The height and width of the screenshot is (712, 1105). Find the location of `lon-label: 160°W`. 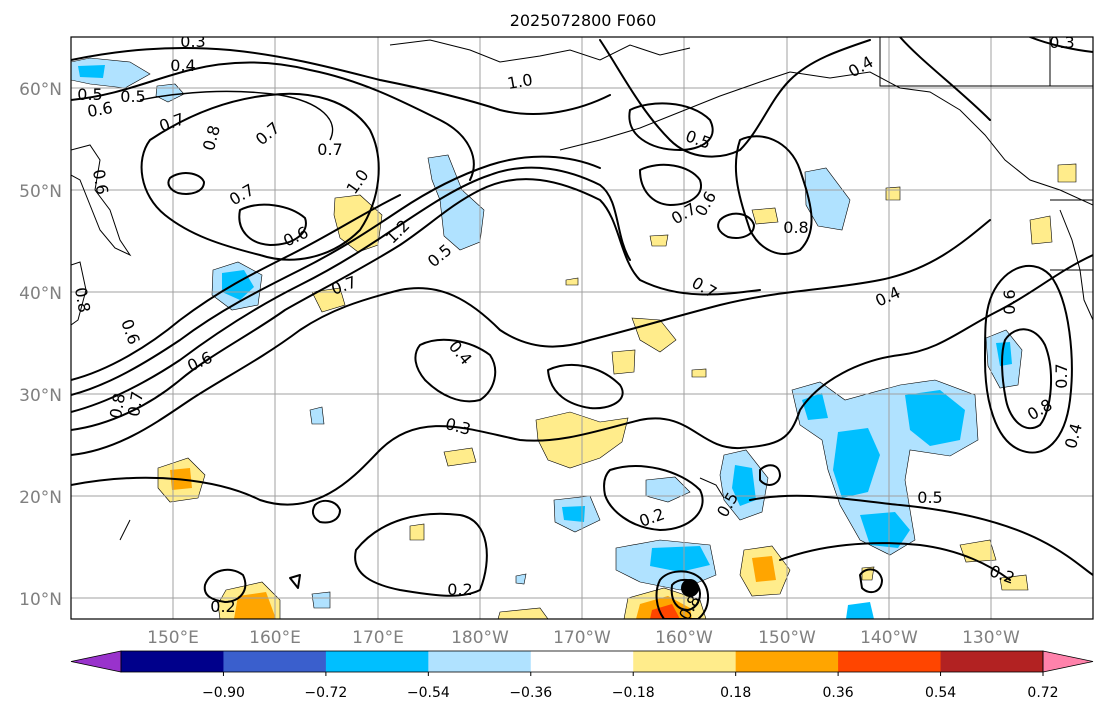

lon-label: 160°W is located at coordinates (684, 638).